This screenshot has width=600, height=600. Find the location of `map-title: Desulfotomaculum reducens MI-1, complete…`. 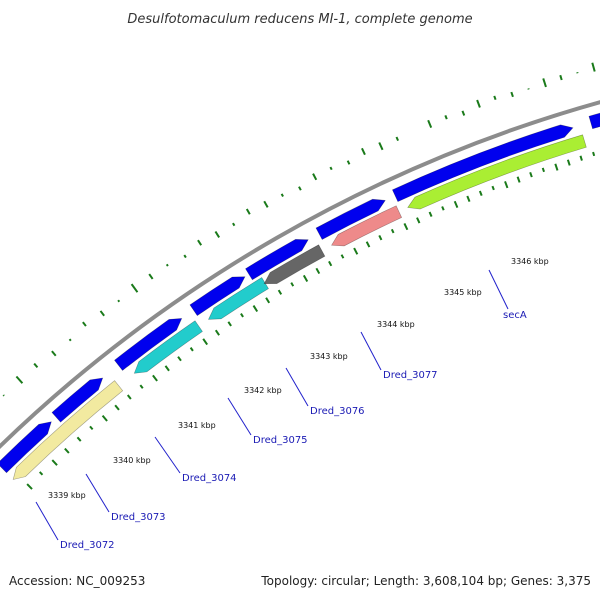

map-title: Desulfotomaculum reducens MI-1, complete… is located at coordinates (299, 19).